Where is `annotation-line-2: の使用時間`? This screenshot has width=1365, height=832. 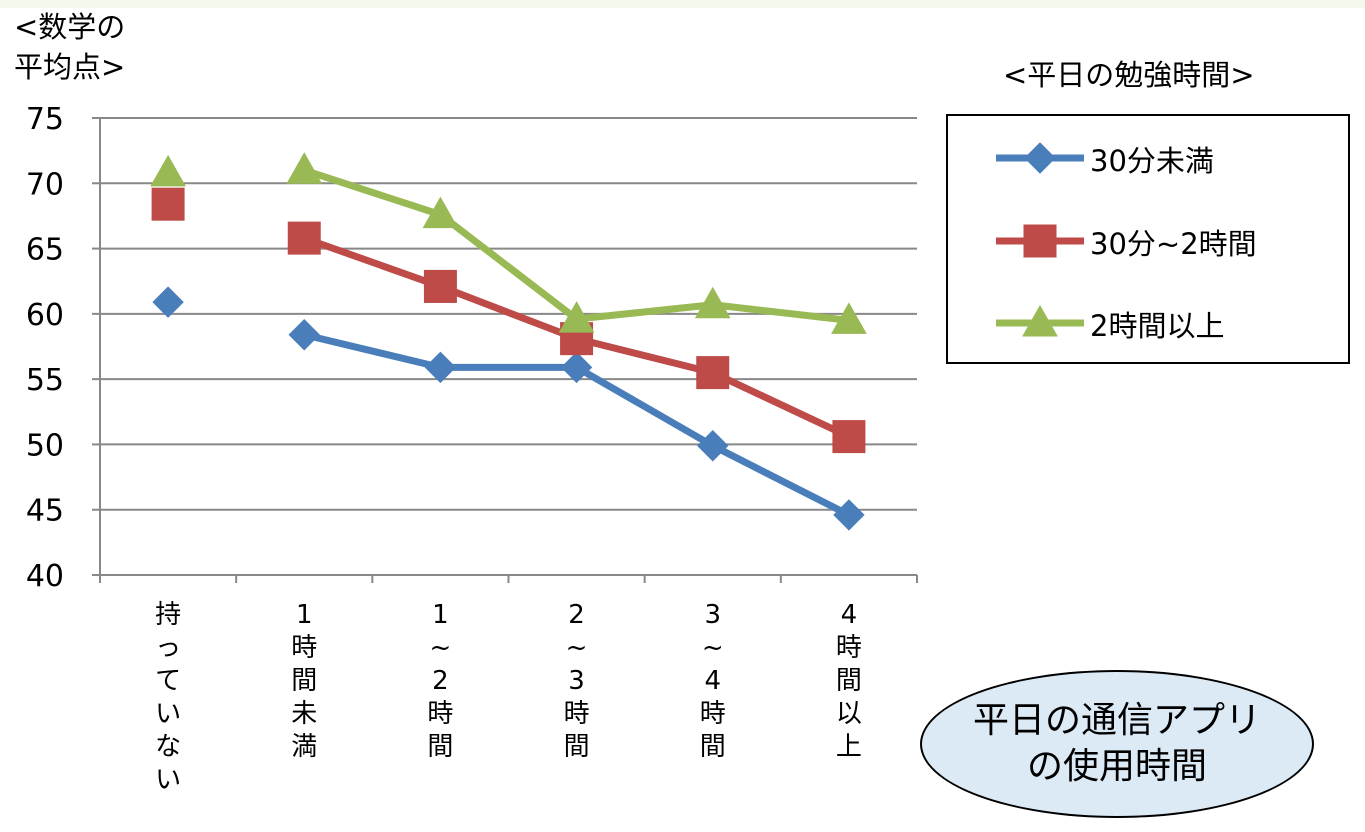
annotation-line-2: の使用時間 is located at coordinates (1116, 766).